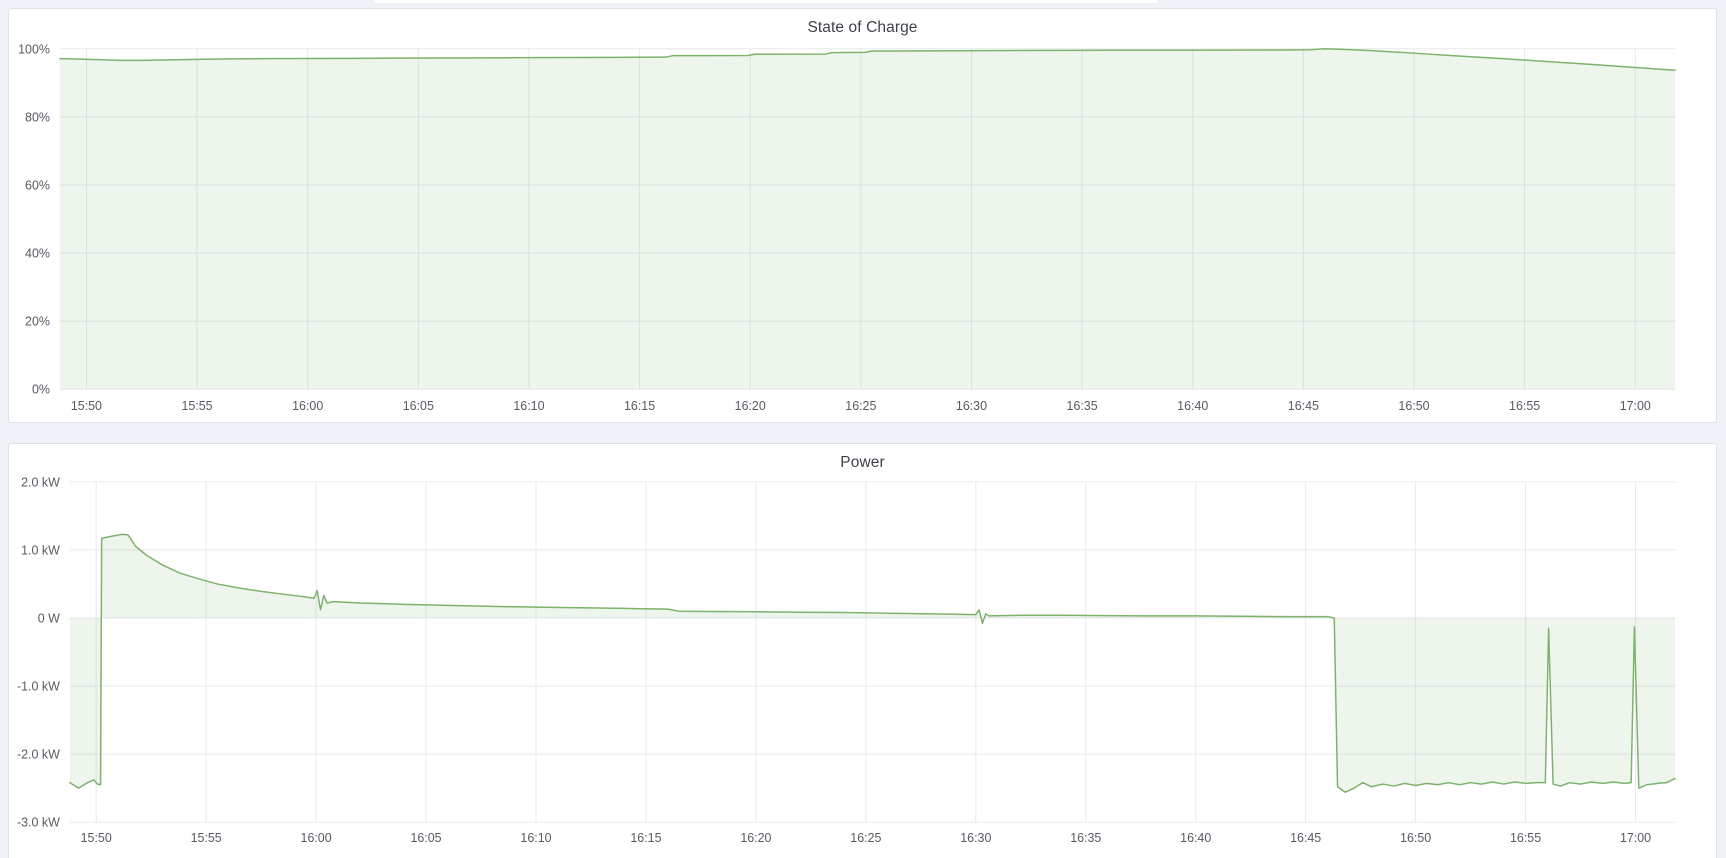 The image size is (1726, 858). Describe the element at coordinates (34, 219) in the screenshot. I see `y-tick-labels: 100% 80% 60% 40% 20% 0%` at that location.